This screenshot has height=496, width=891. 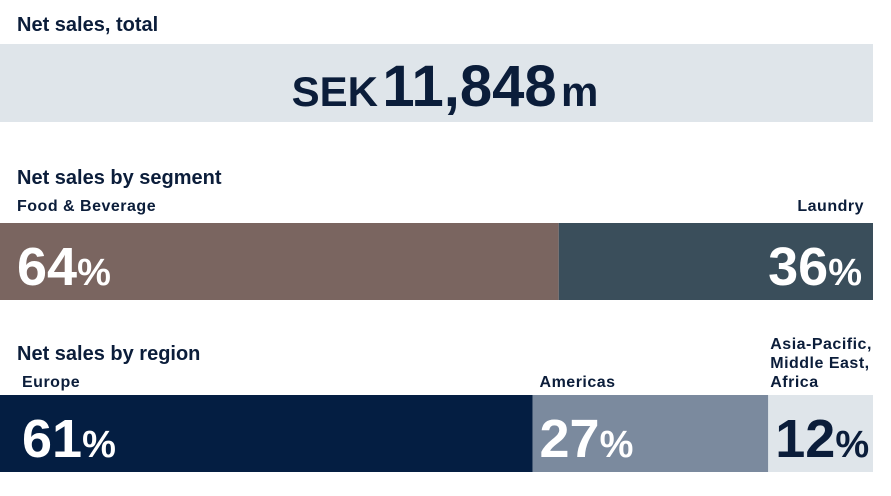 What do you see at coordinates (108, 354) in the screenshot?
I see `section-title: Net sales by region` at bounding box center [108, 354].